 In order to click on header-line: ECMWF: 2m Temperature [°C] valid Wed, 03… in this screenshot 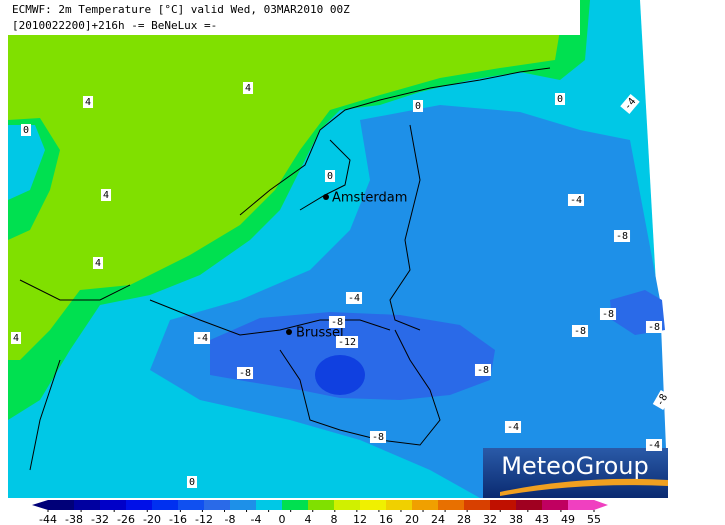, I will do `click(181, 9)`.